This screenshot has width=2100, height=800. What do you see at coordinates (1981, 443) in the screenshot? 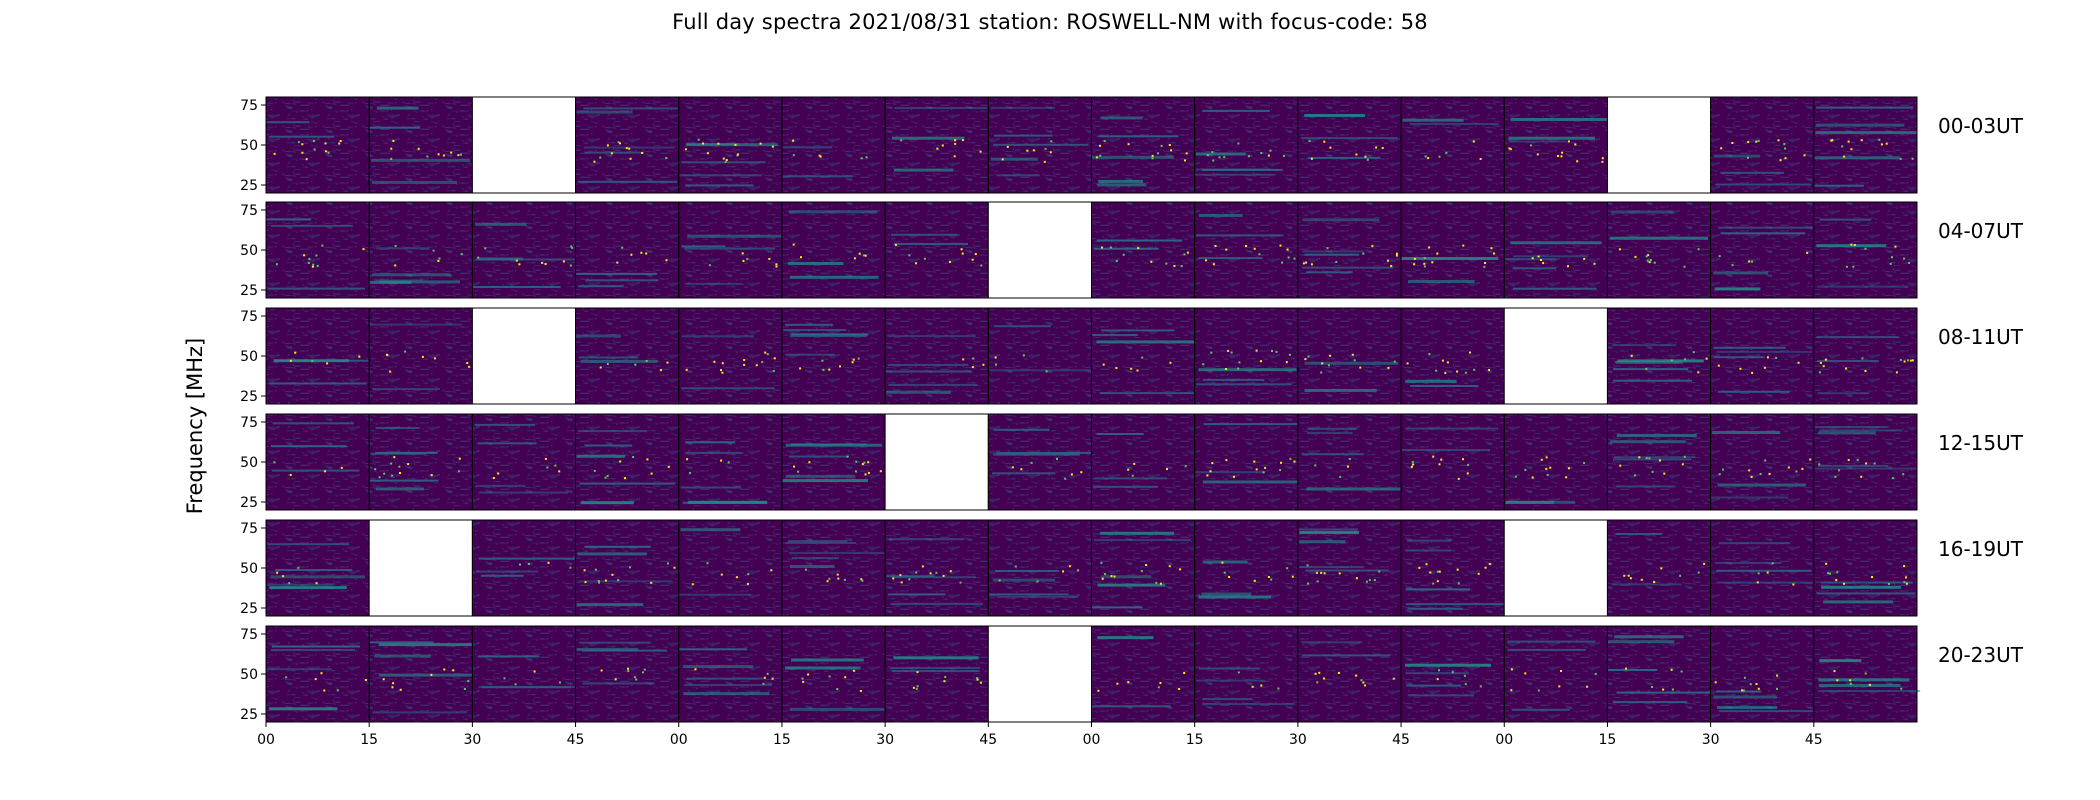
I see `row-label: 12-15UT` at bounding box center [1981, 443].